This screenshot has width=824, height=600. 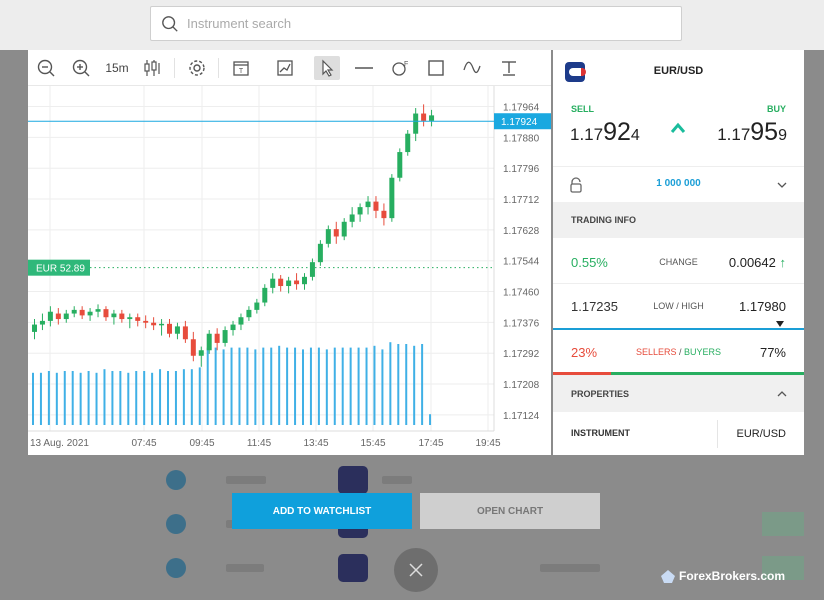 I want to click on trend-icon, so click(x=472, y=68).